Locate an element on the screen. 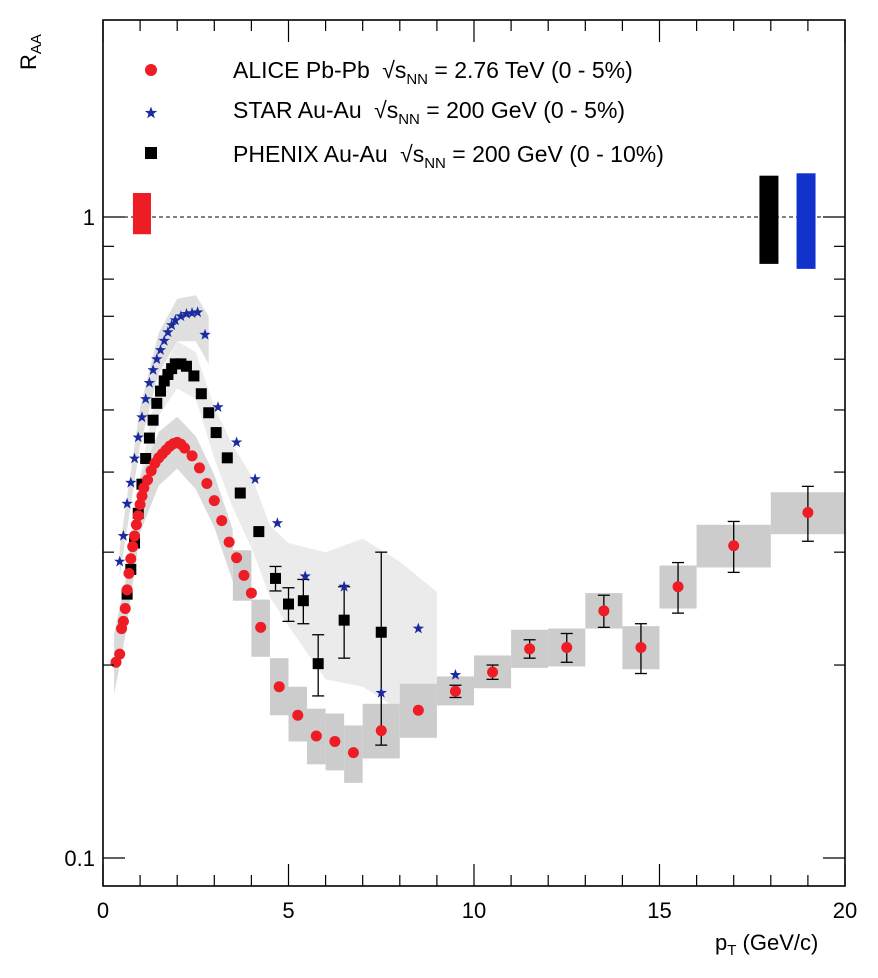 The height and width of the screenshot is (978, 878). legend-entry-phenix: PHENIX Au-Au √sNN = 200 GeV (0 - 10%) is located at coordinates (404, 156).